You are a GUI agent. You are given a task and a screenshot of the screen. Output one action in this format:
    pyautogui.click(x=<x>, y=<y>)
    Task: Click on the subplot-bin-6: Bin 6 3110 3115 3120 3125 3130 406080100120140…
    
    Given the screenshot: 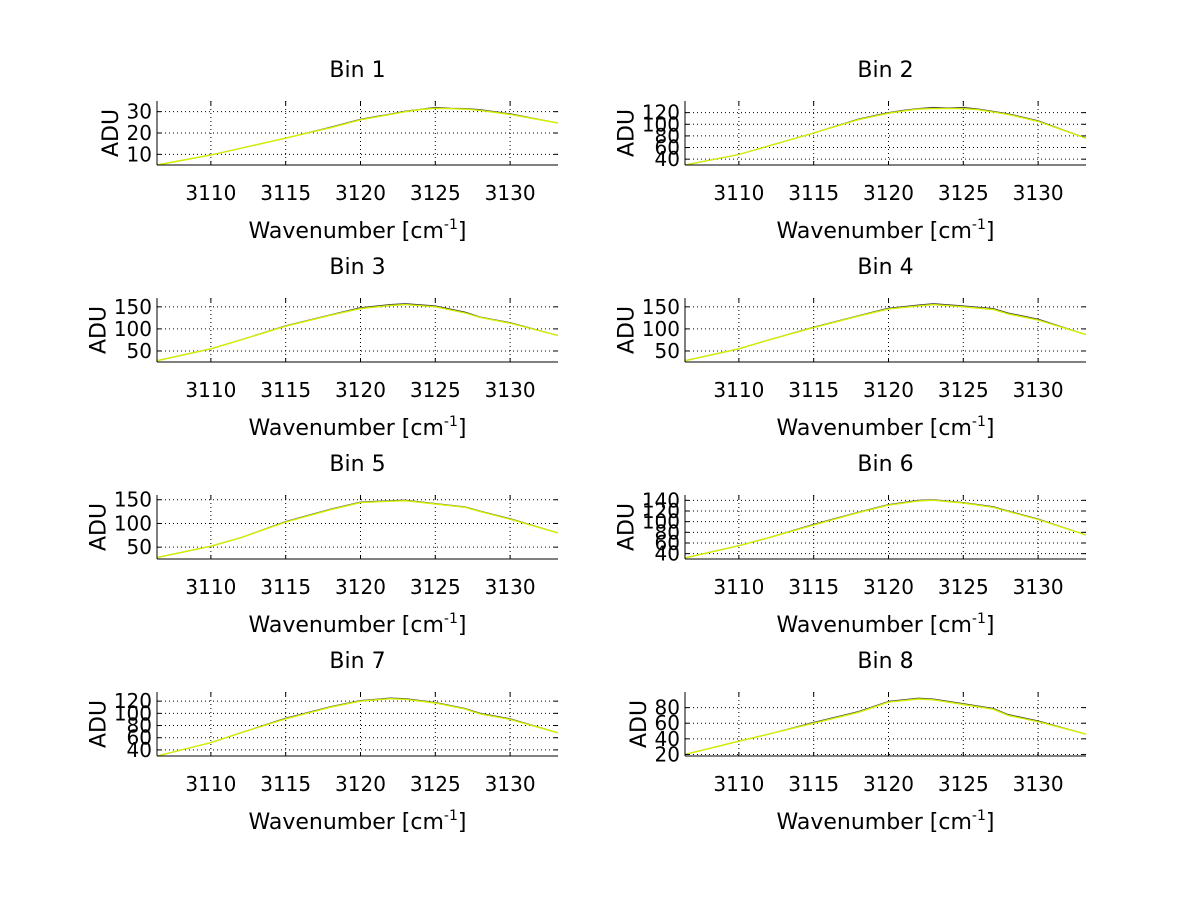 What is the action you would take?
    pyautogui.click(x=851, y=545)
    